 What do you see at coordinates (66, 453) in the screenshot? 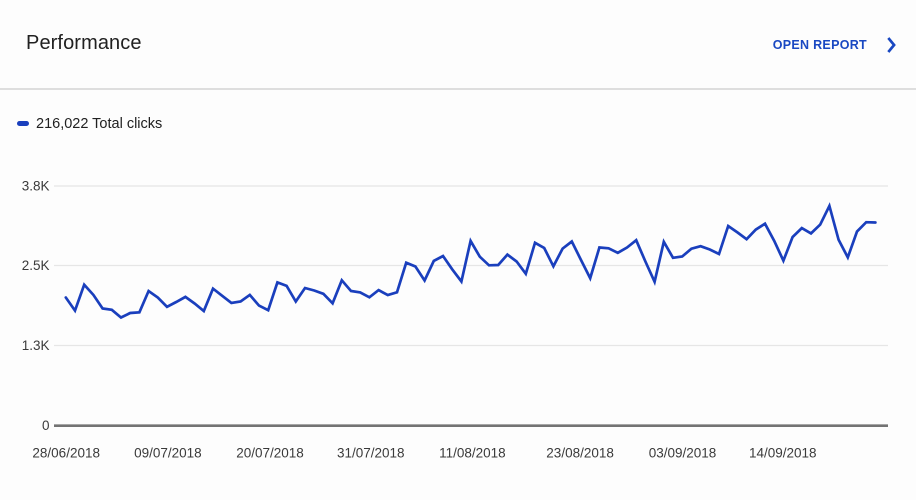
I see `svg-text: 28/06/2018` at bounding box center [66, 453].